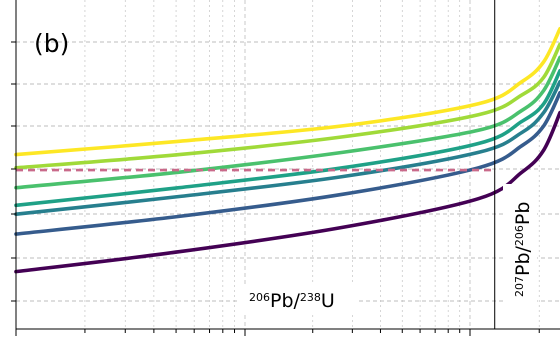 Image resolution: width=560 pixels, height=337 pixels. What do you see at coordinates (523, 249) in the screenshot?
I see `right-axis-label: 207Pb/206Pb` at bounding box center [523, 249].